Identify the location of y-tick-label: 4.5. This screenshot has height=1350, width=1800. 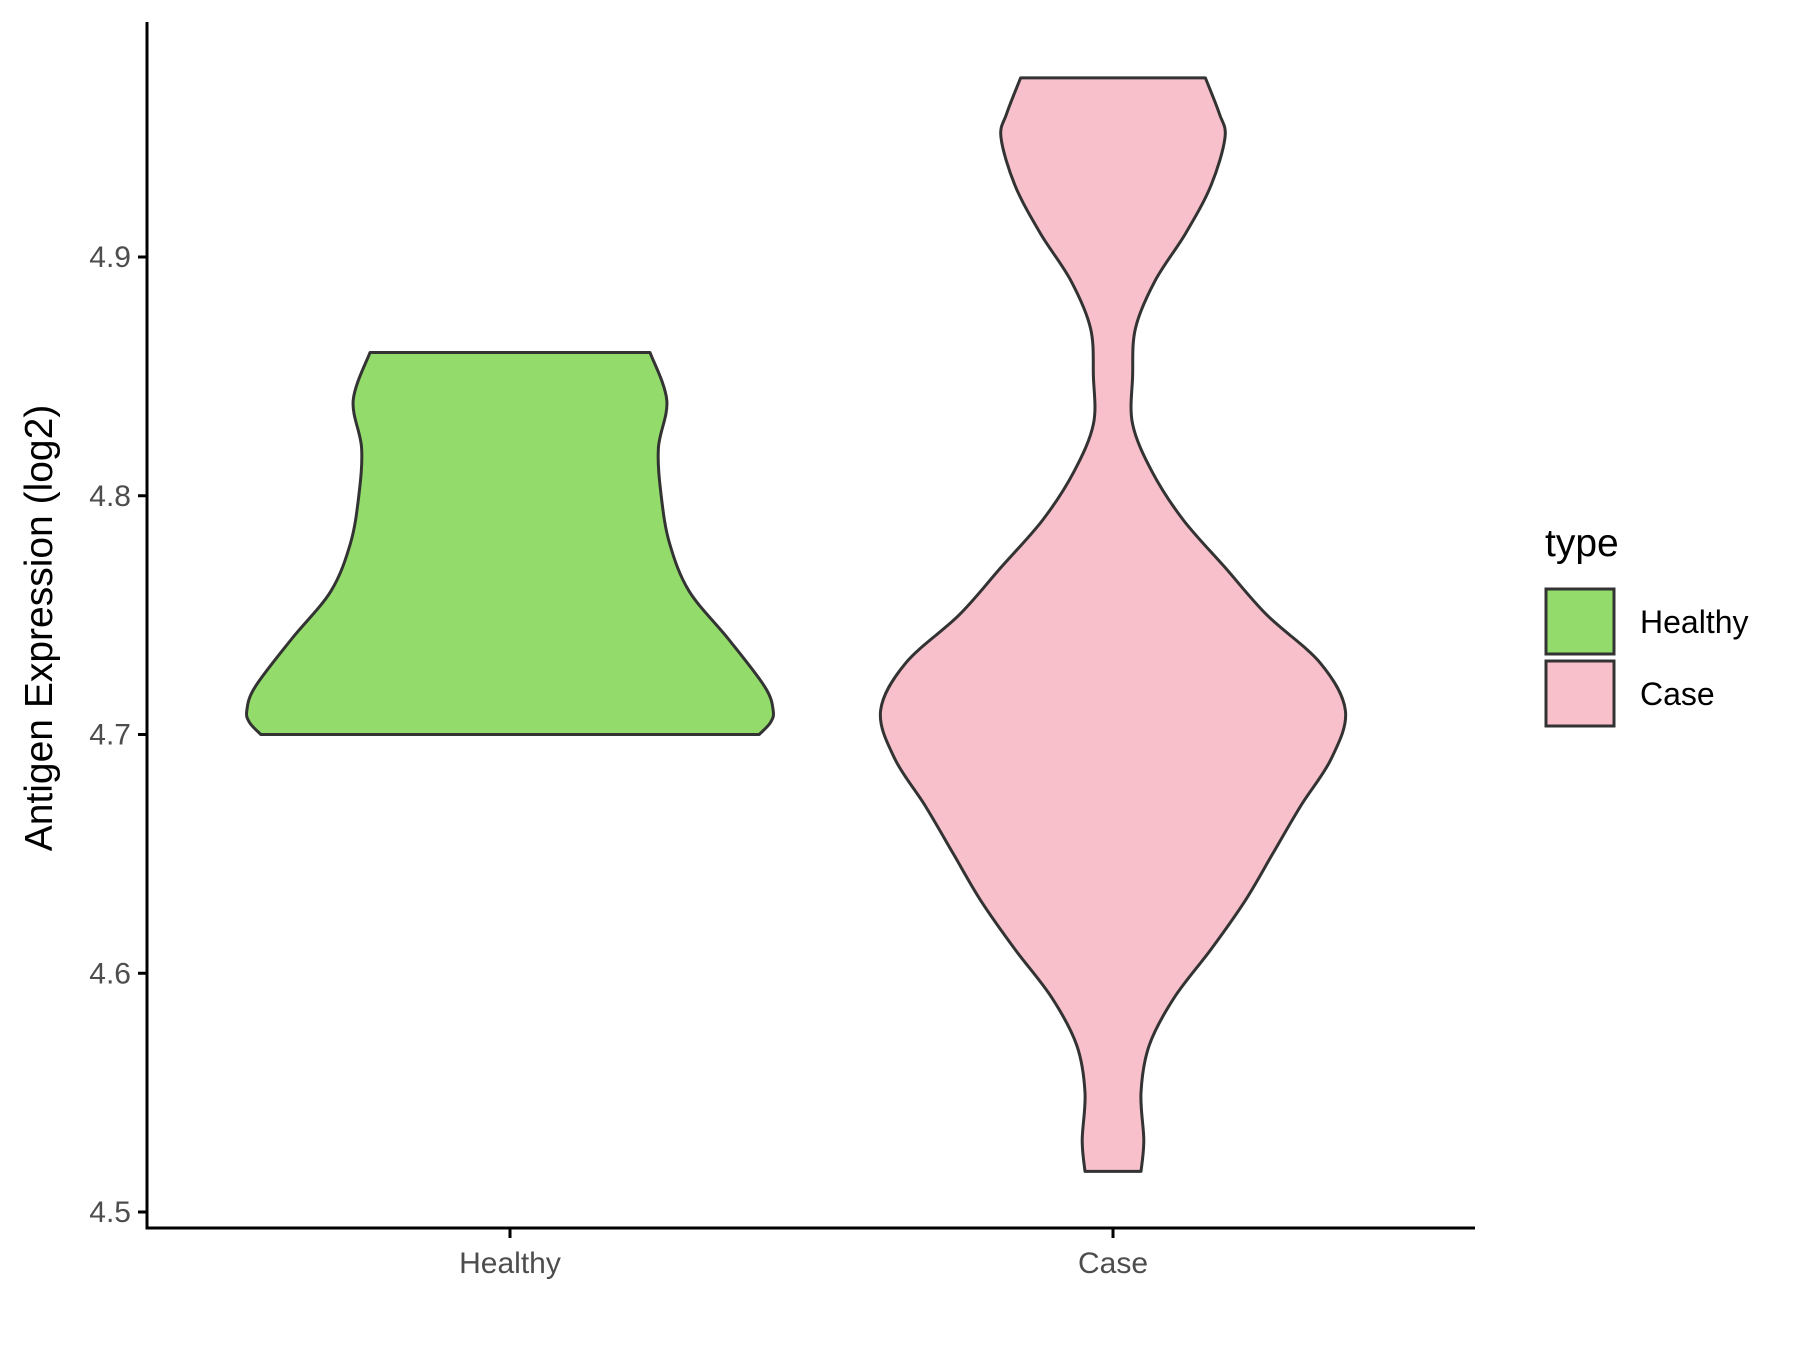
(110, 1212).